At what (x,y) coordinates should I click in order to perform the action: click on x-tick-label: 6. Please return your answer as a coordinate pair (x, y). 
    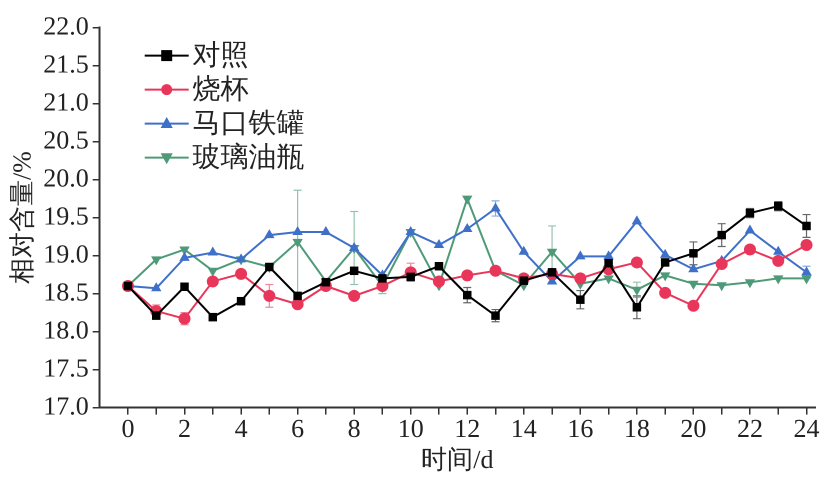
    Looking at the image, I should click on (297, 429).